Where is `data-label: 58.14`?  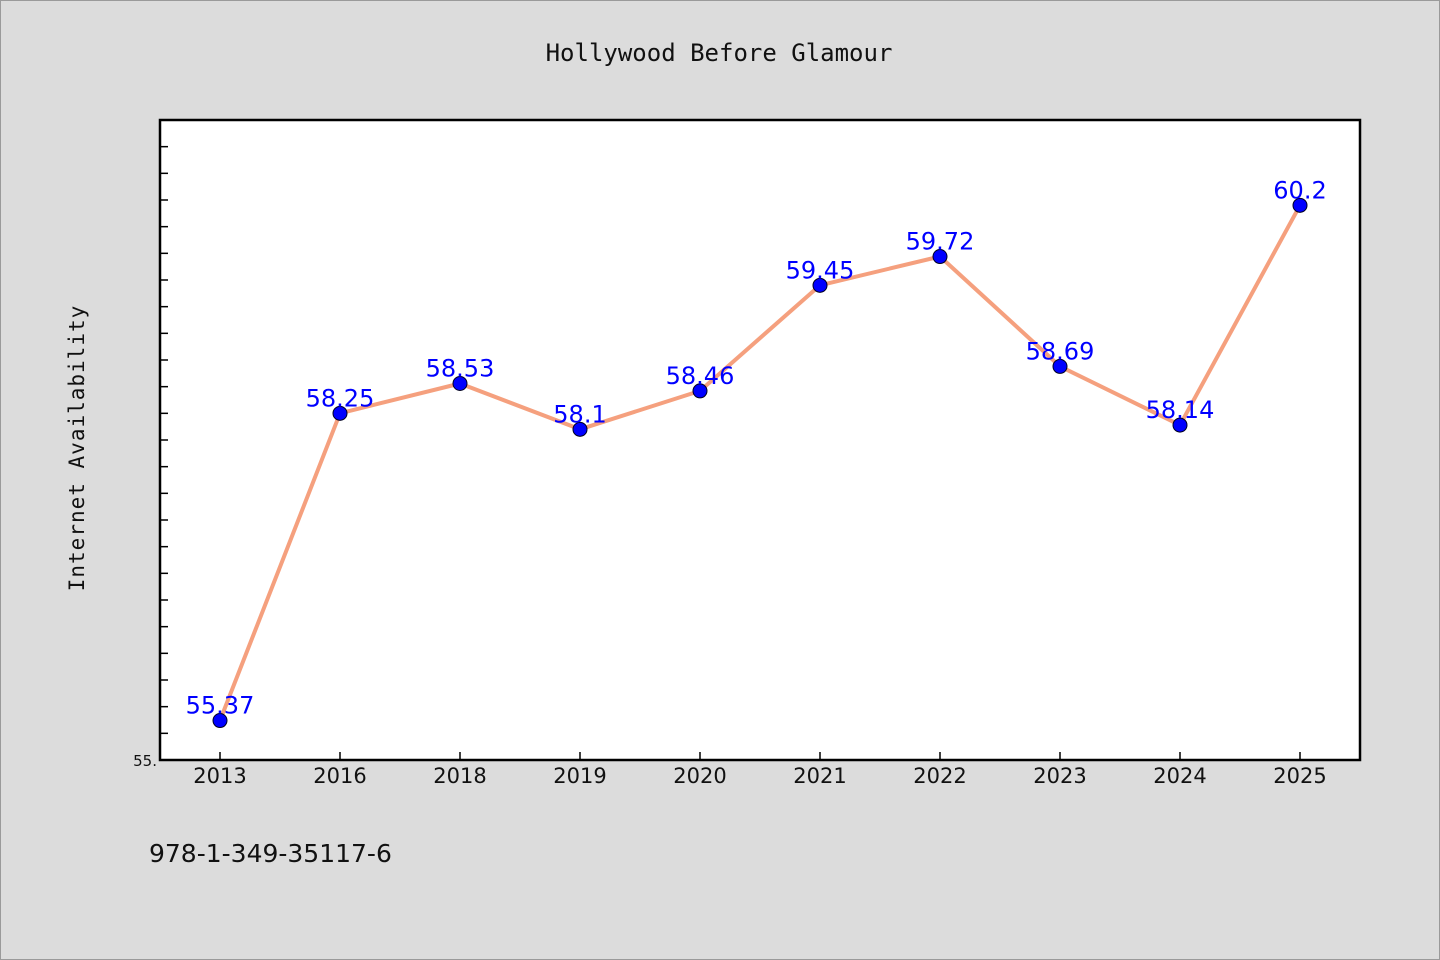
data-label: 58.14 is located at coordinates (1180, 410).